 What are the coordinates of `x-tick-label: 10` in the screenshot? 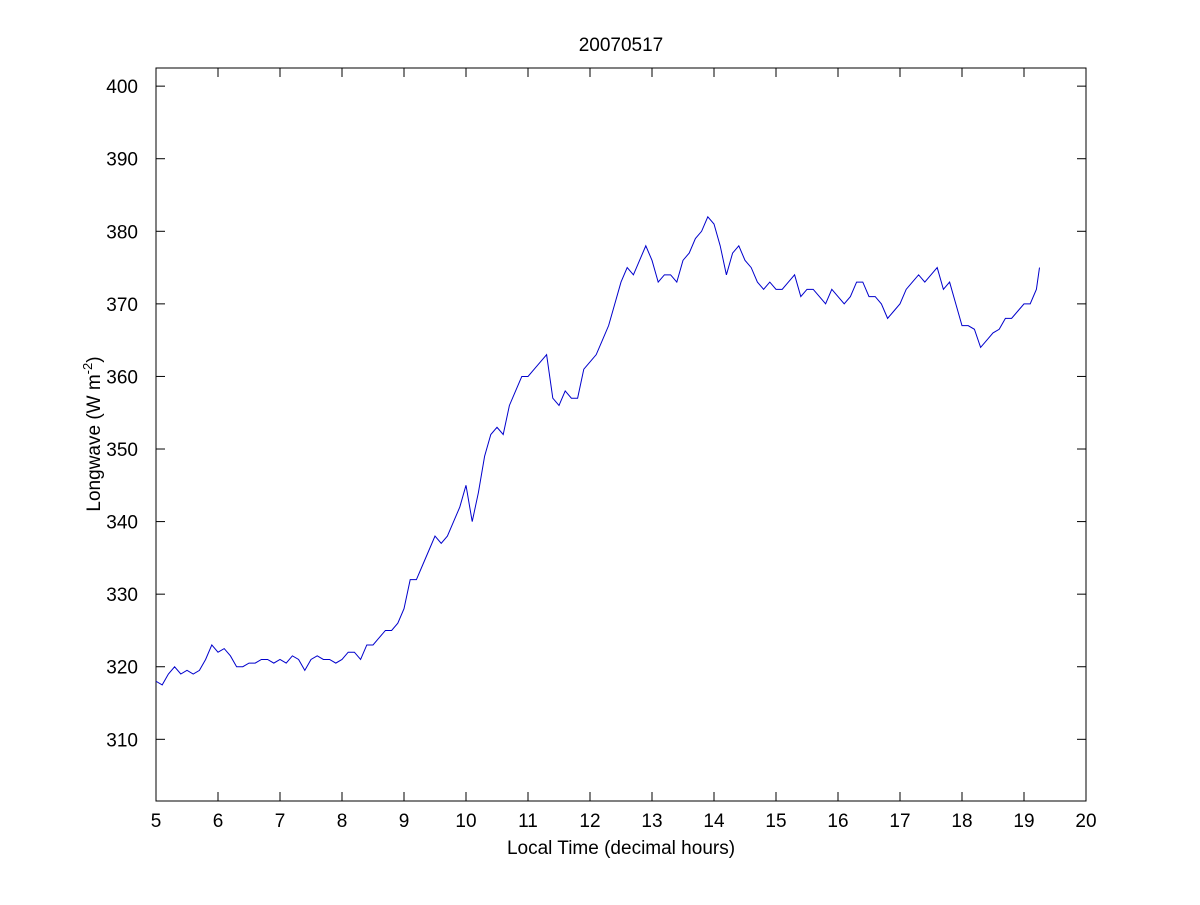 It's located at (465, 821).